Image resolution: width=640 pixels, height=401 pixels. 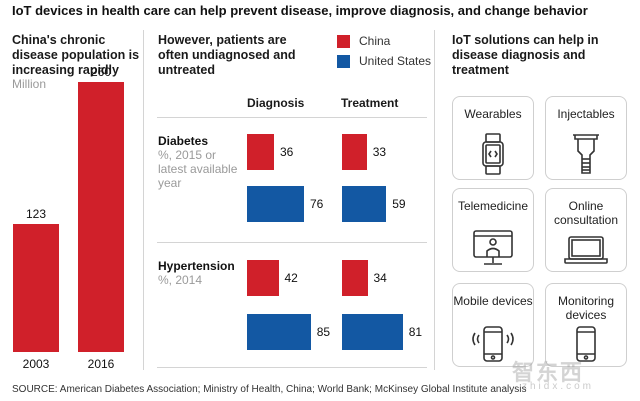 I want to click on card-wearables: Wearables, so click(x=493, y=138).